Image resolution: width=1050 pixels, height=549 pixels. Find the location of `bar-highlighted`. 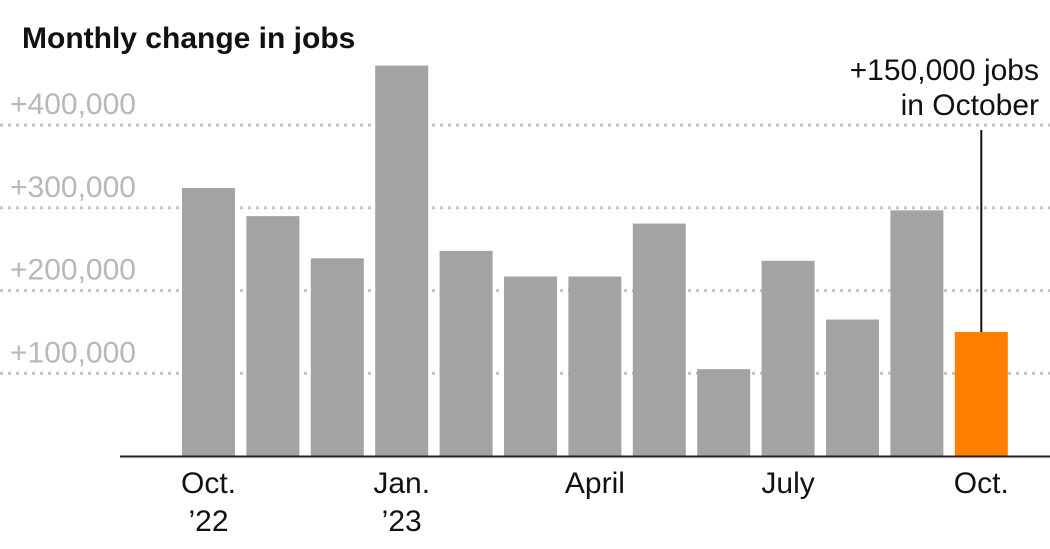

bar-highlighted is located at coordinates (981, 393).